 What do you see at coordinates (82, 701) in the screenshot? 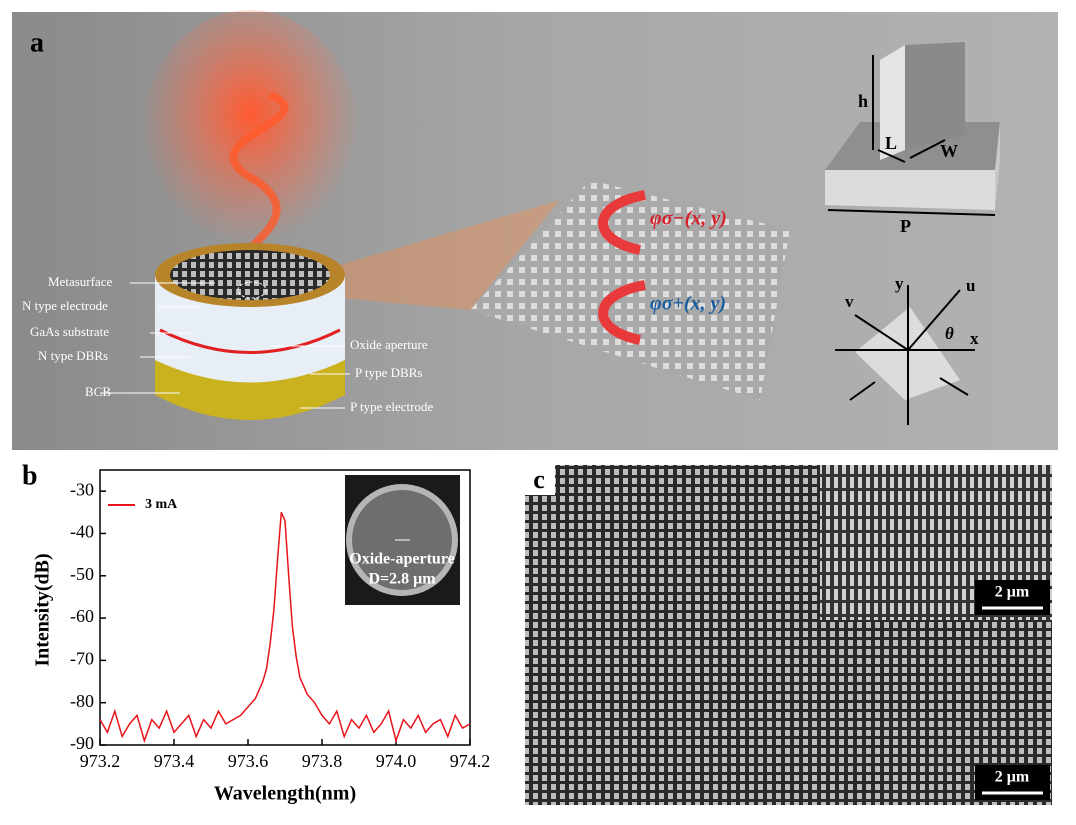
I see `y-tick-label: -80` at bounding box center [82, 701].